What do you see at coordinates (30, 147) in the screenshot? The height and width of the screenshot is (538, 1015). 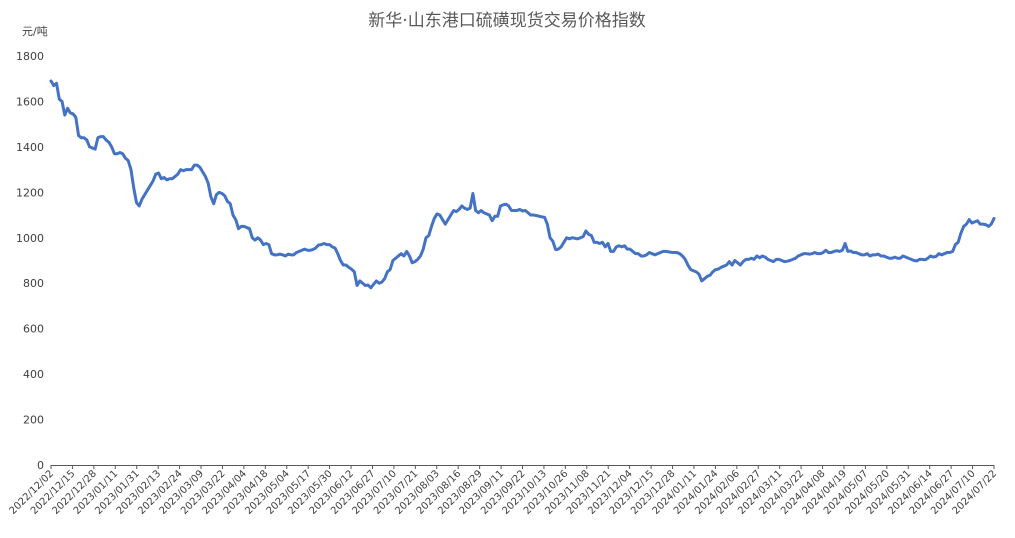 I see `y-tick-label: 1400` at bounding box center [30, 147].